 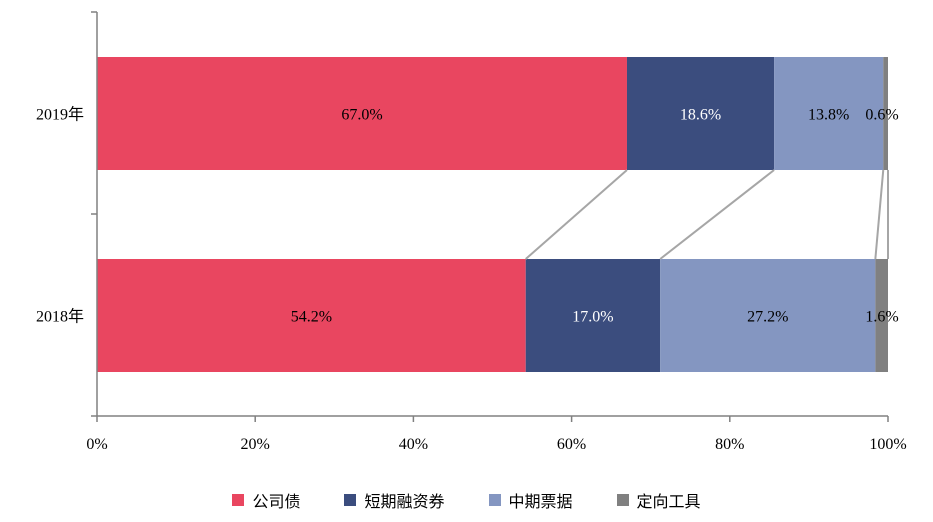 What do you see at coordinates (887, 444) in the screenshot?
I see `x-tick-label: 100%` at bounding box center [887, 444].